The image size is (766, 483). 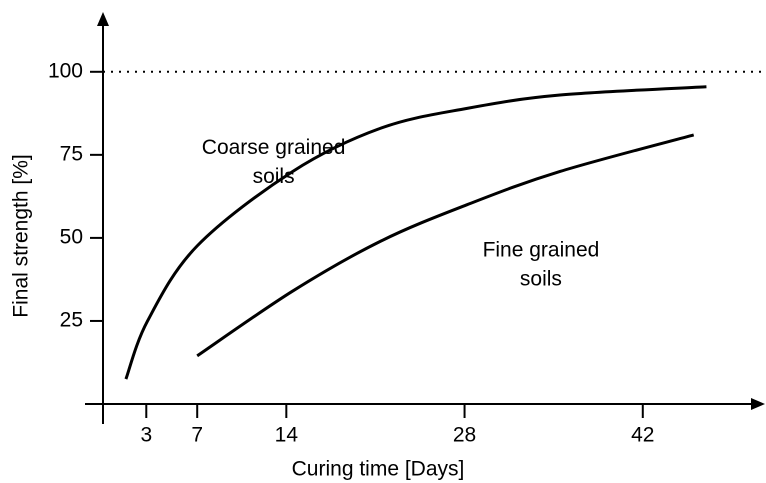 What do you see at coordinates (103, 19) in the screenshot?
I see `y-axis-arrow` at bounding box center [103, 19].